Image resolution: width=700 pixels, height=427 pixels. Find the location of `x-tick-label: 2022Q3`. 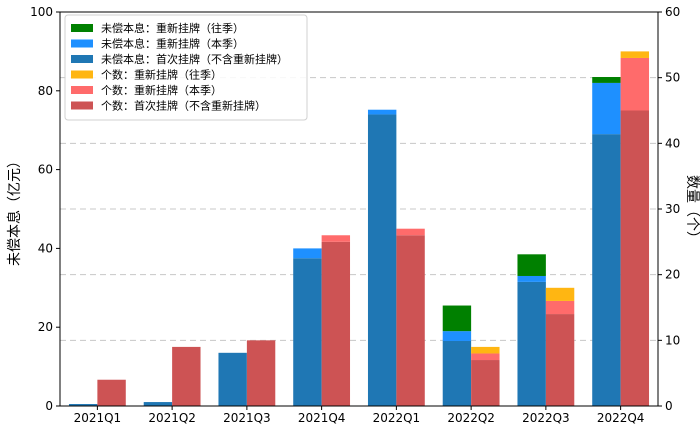

x-tick-label: 2022Q3 is located at coordinates (546, 418).